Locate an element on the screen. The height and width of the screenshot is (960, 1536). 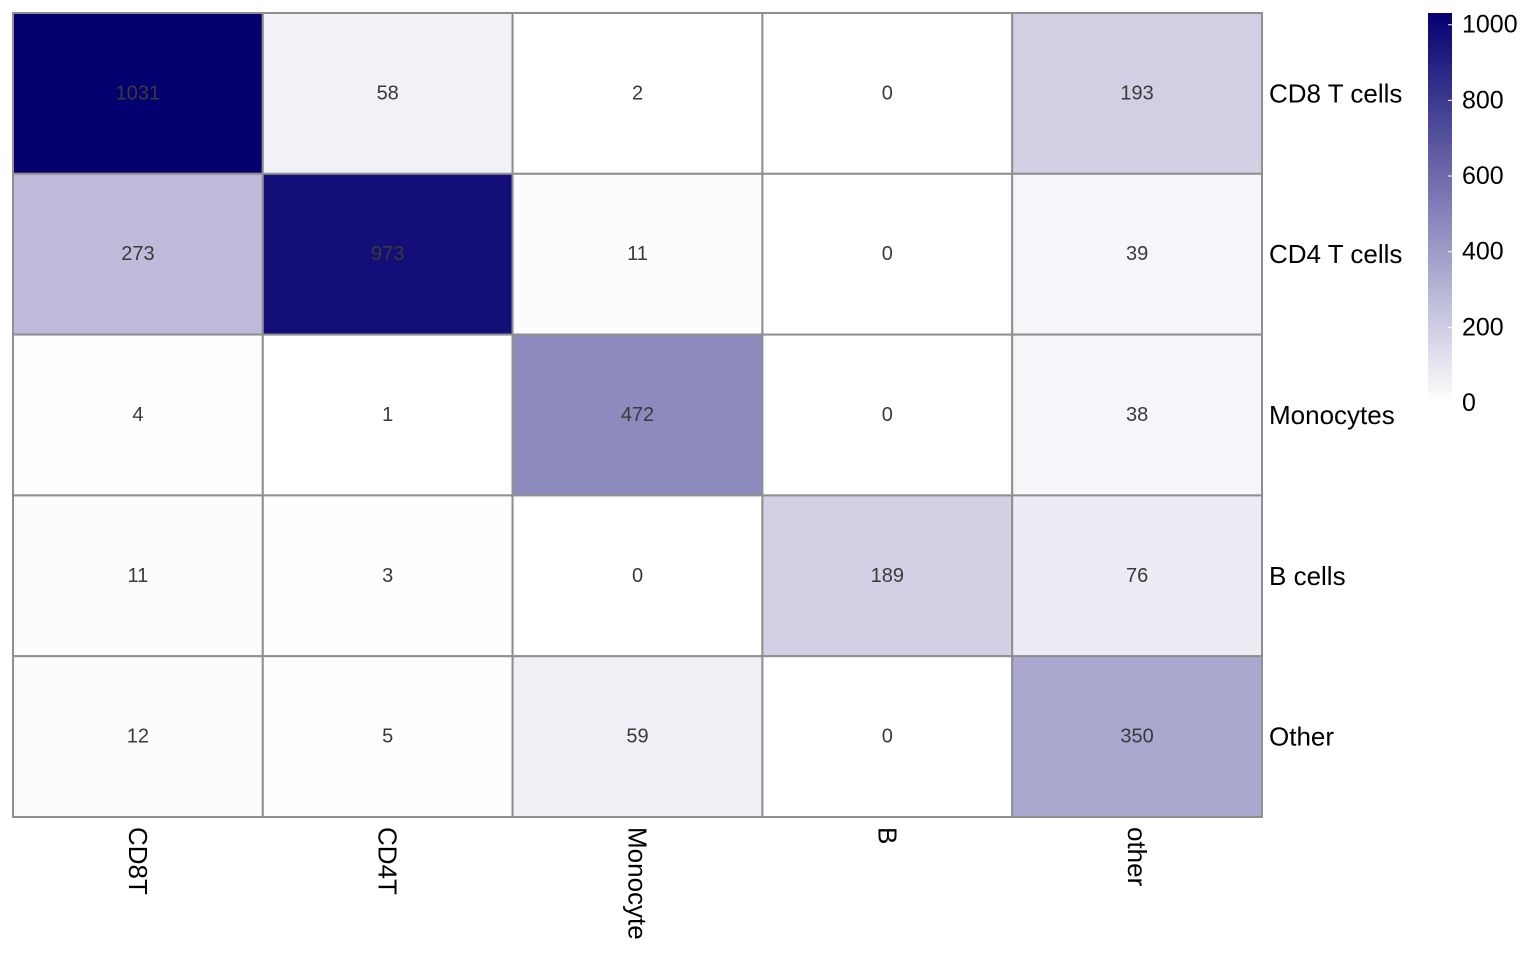
heatmap-cell-monocytes-cd4t is located at coordinates (387, 415).